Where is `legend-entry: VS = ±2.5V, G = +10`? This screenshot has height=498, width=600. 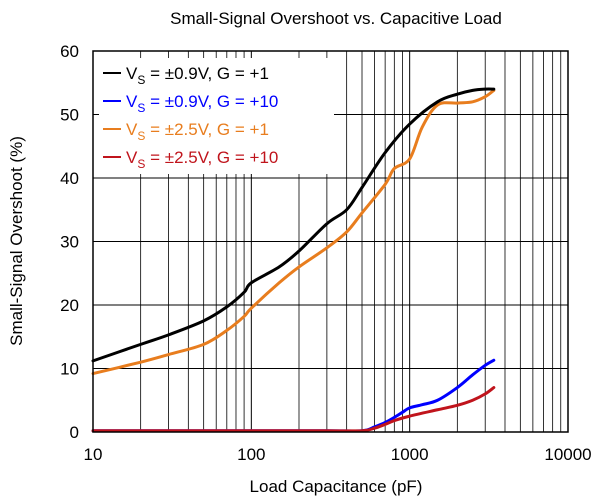
legend-entry: VS = ±2.5V, G = +10 is located at coordinates (202, 159).